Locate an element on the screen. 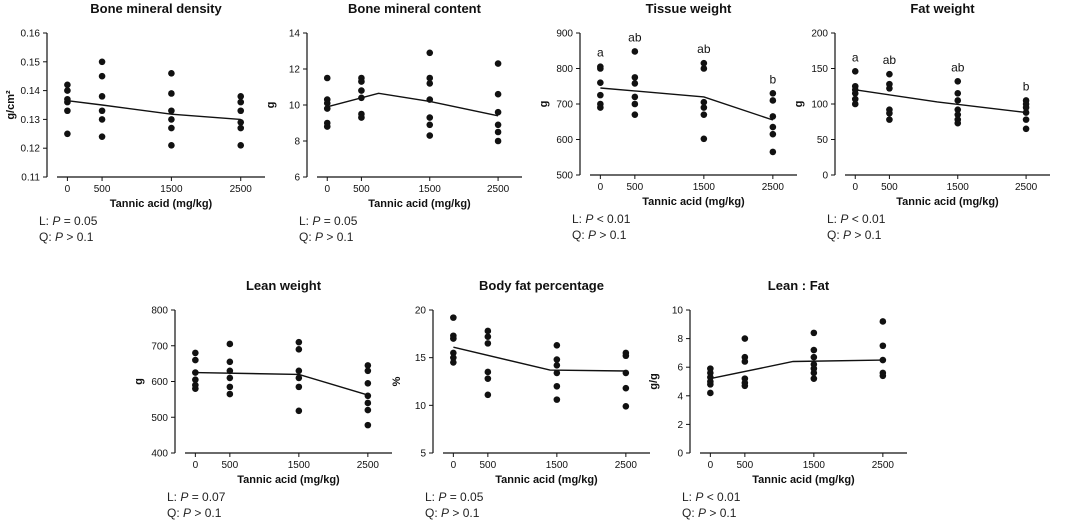 This screenshot has width=1065, height=523. y-tick-label: 5 is located at coordinates (423, 454).